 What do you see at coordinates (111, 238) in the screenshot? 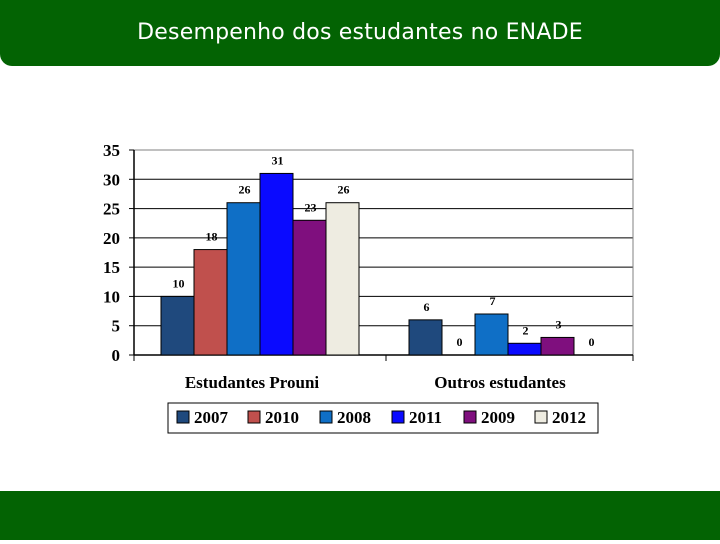
I see `y-tick-label: 20` at bounding box center [111, 238].